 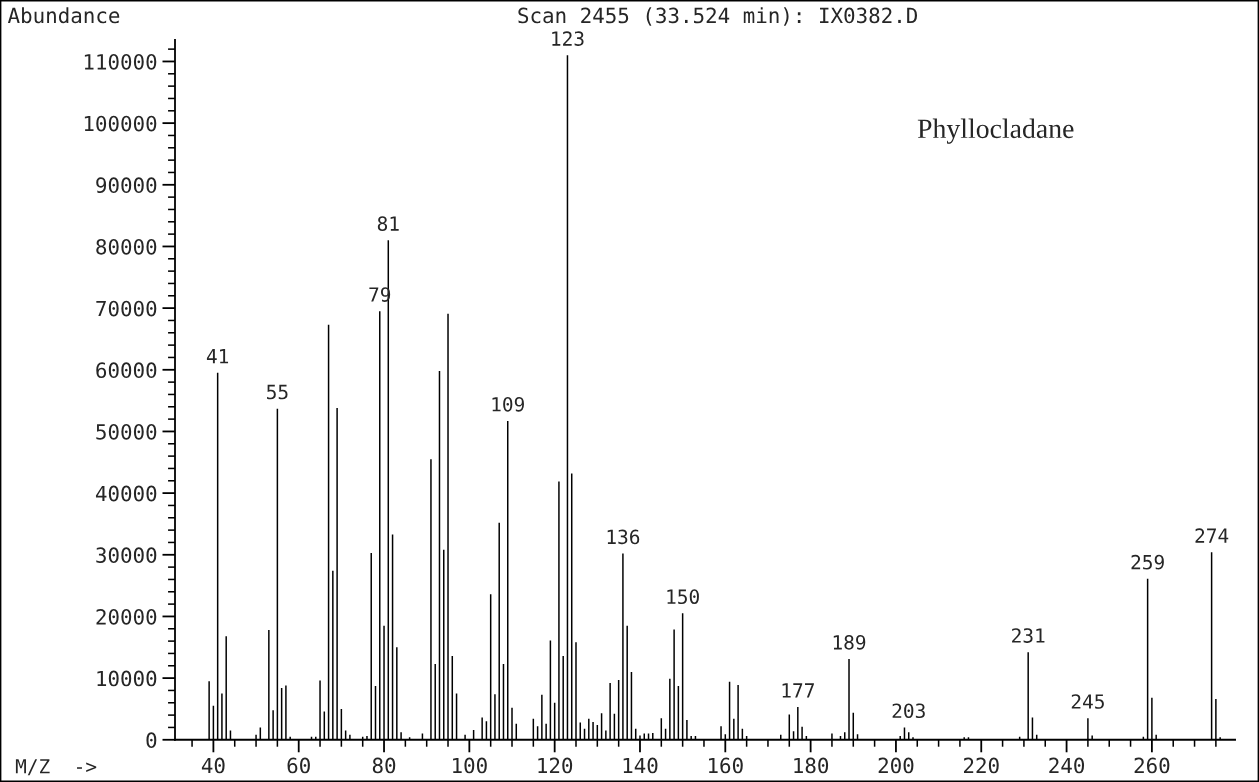 What do you see at coordinates (470, 765) in the screenshot?
I see `x-tick-label: 100` at bounding box center [470, 765].